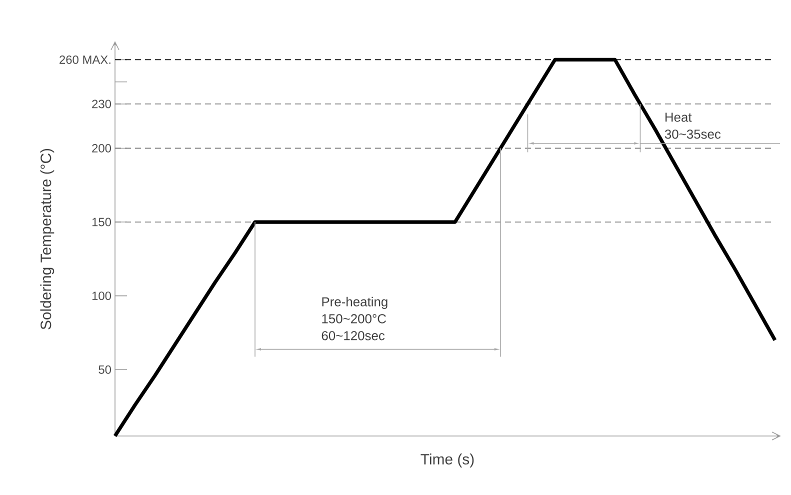 The width and height of the screenshot is (791, 495). Describe the element at coordinates (102, 104) in the screenshot. I see `y-tick-label: 230` at that location.